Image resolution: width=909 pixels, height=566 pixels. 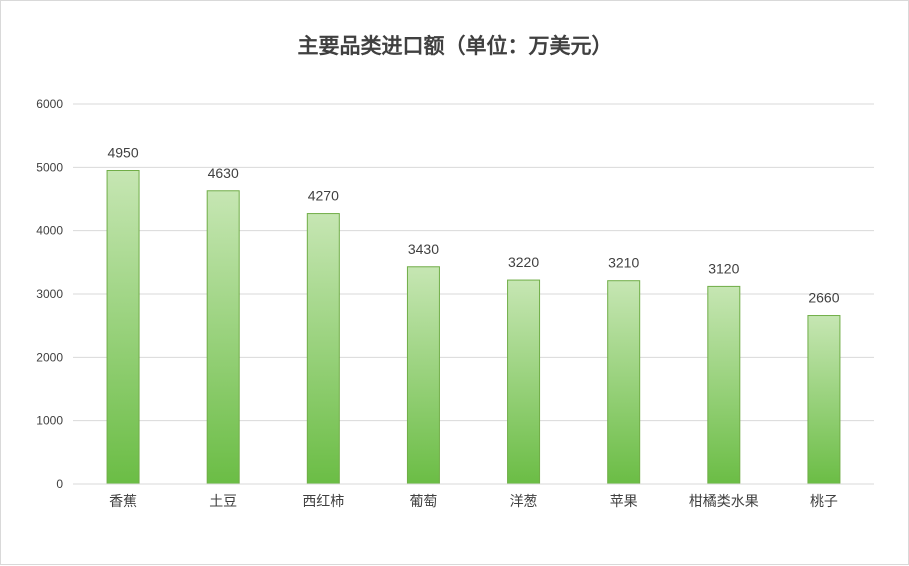 What do you see at coordinates (223, 173) in the screenshot?
I see `data-label: 4630` at bounding box center [223, 173].